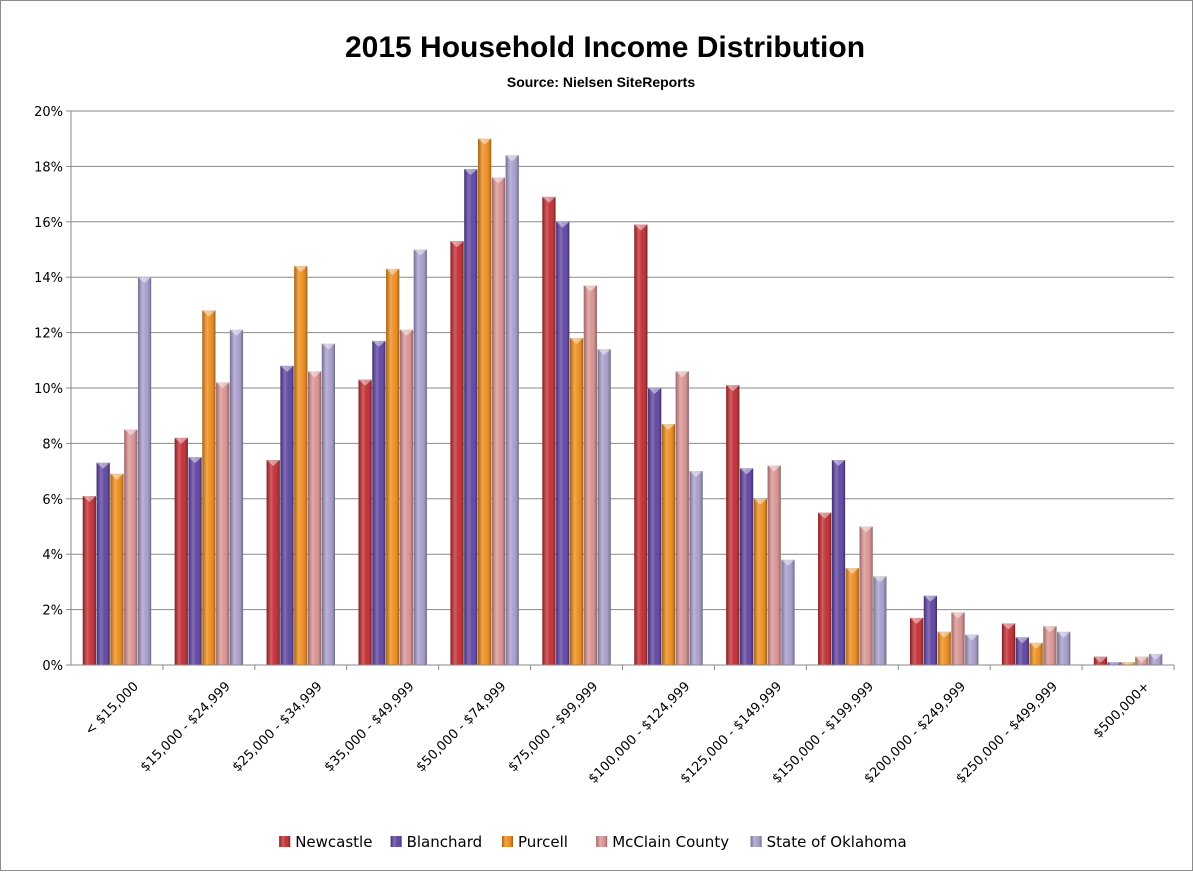  I want to click on legend-item: Newcastle, so click(325, 842).